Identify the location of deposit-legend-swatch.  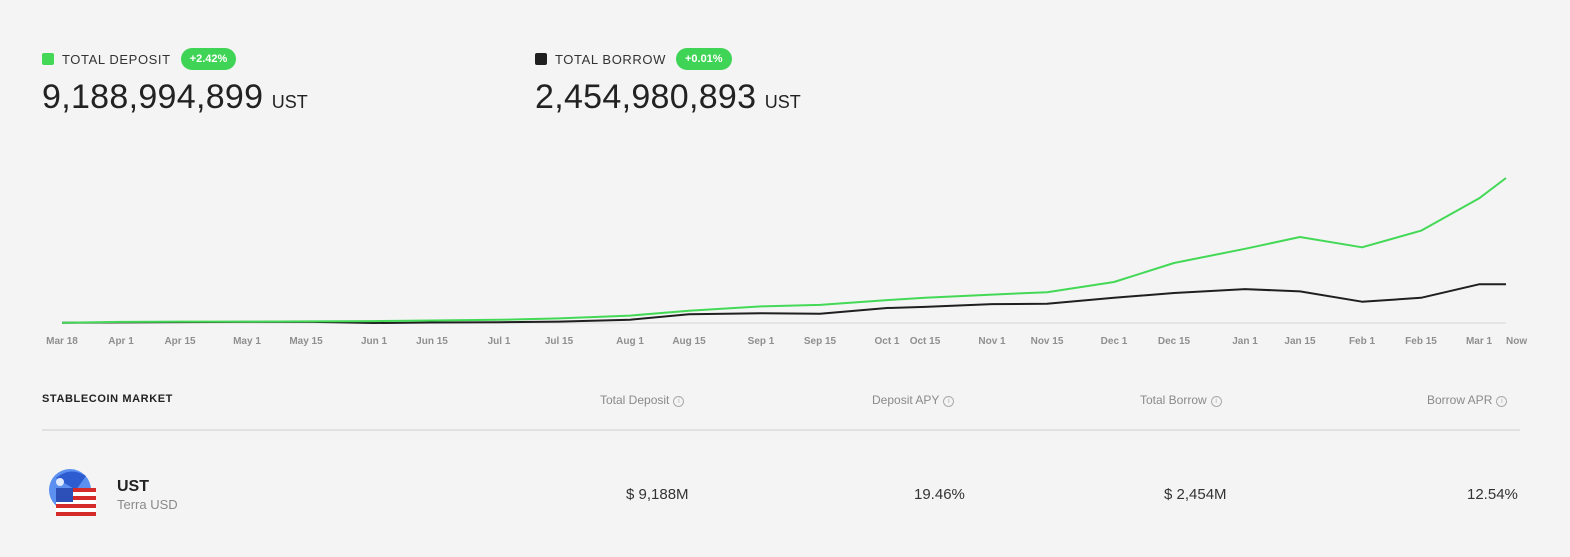
(48, 59).